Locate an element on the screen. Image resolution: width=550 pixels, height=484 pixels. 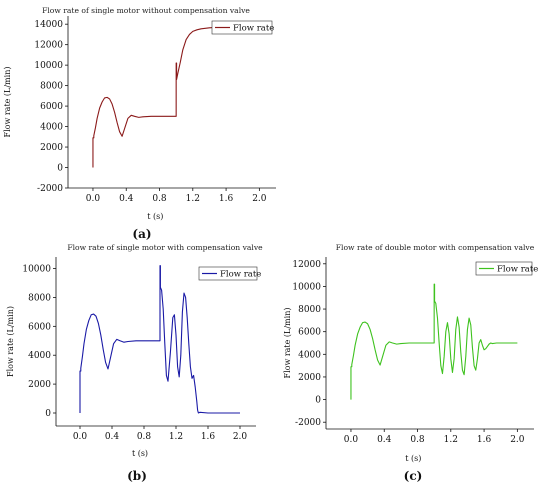
panel-label: (c) is located at coordinates (413, 476).